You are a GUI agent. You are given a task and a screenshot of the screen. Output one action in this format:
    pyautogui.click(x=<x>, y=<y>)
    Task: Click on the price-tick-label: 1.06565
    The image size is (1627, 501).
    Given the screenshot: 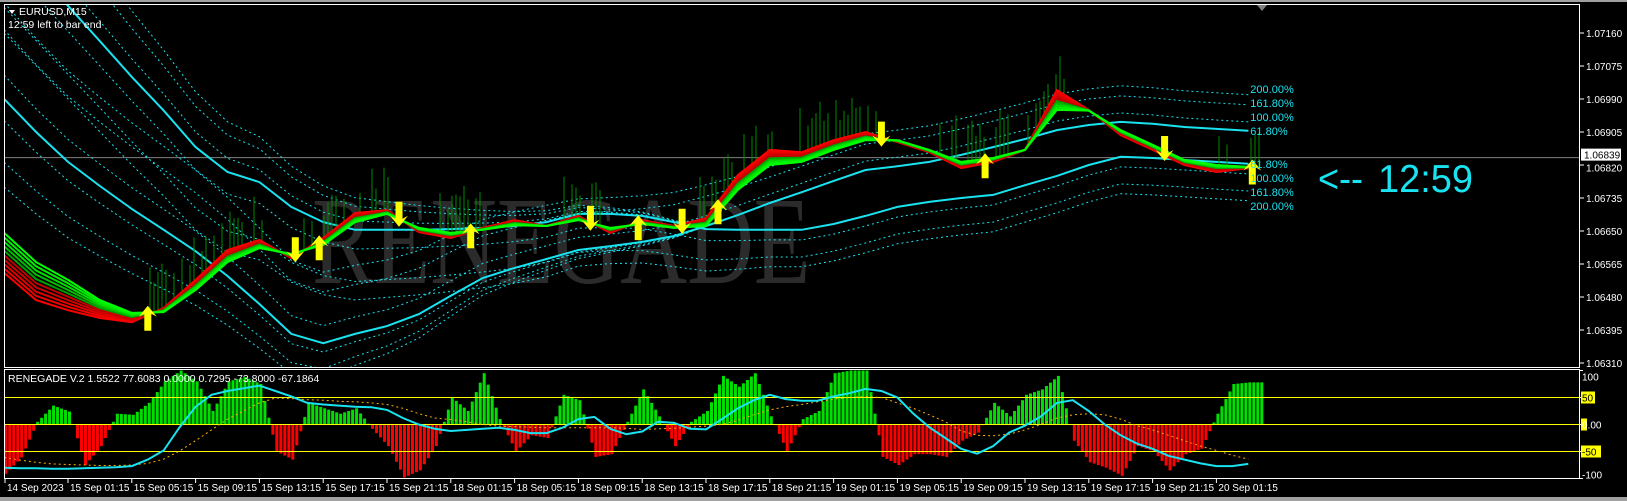 What is the action you would take?
    pyautogui.click(x=1604, y=265)
    